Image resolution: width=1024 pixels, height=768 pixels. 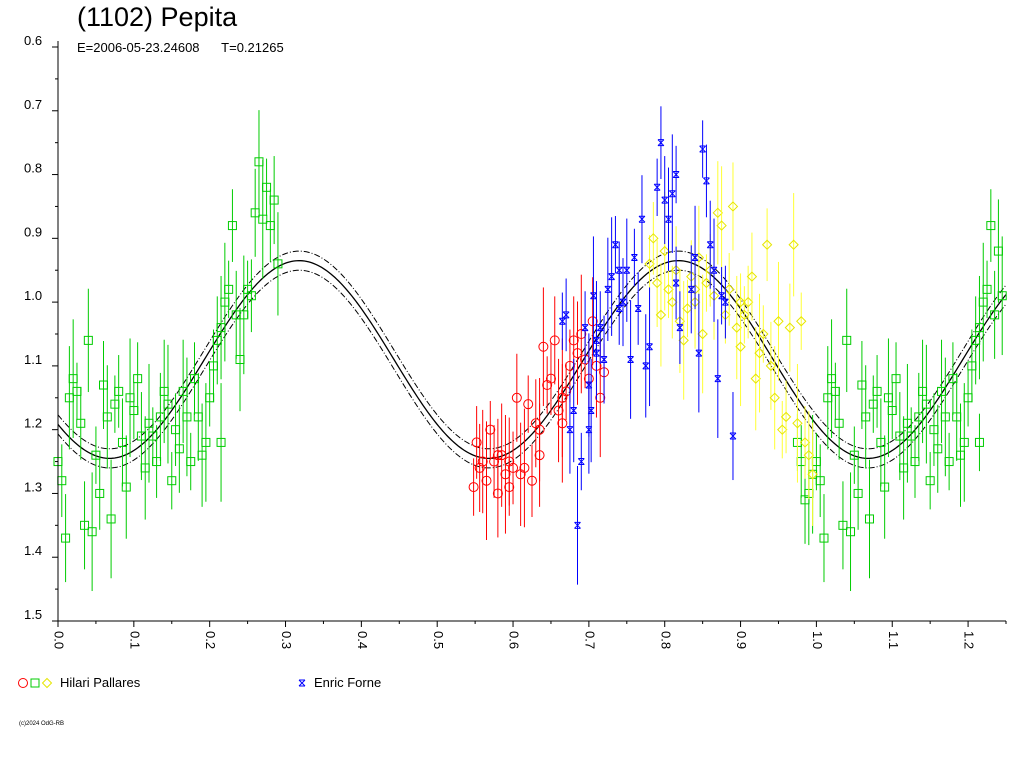 I want to click on x-tick-label: 1.1, so click(x=893, y=640).